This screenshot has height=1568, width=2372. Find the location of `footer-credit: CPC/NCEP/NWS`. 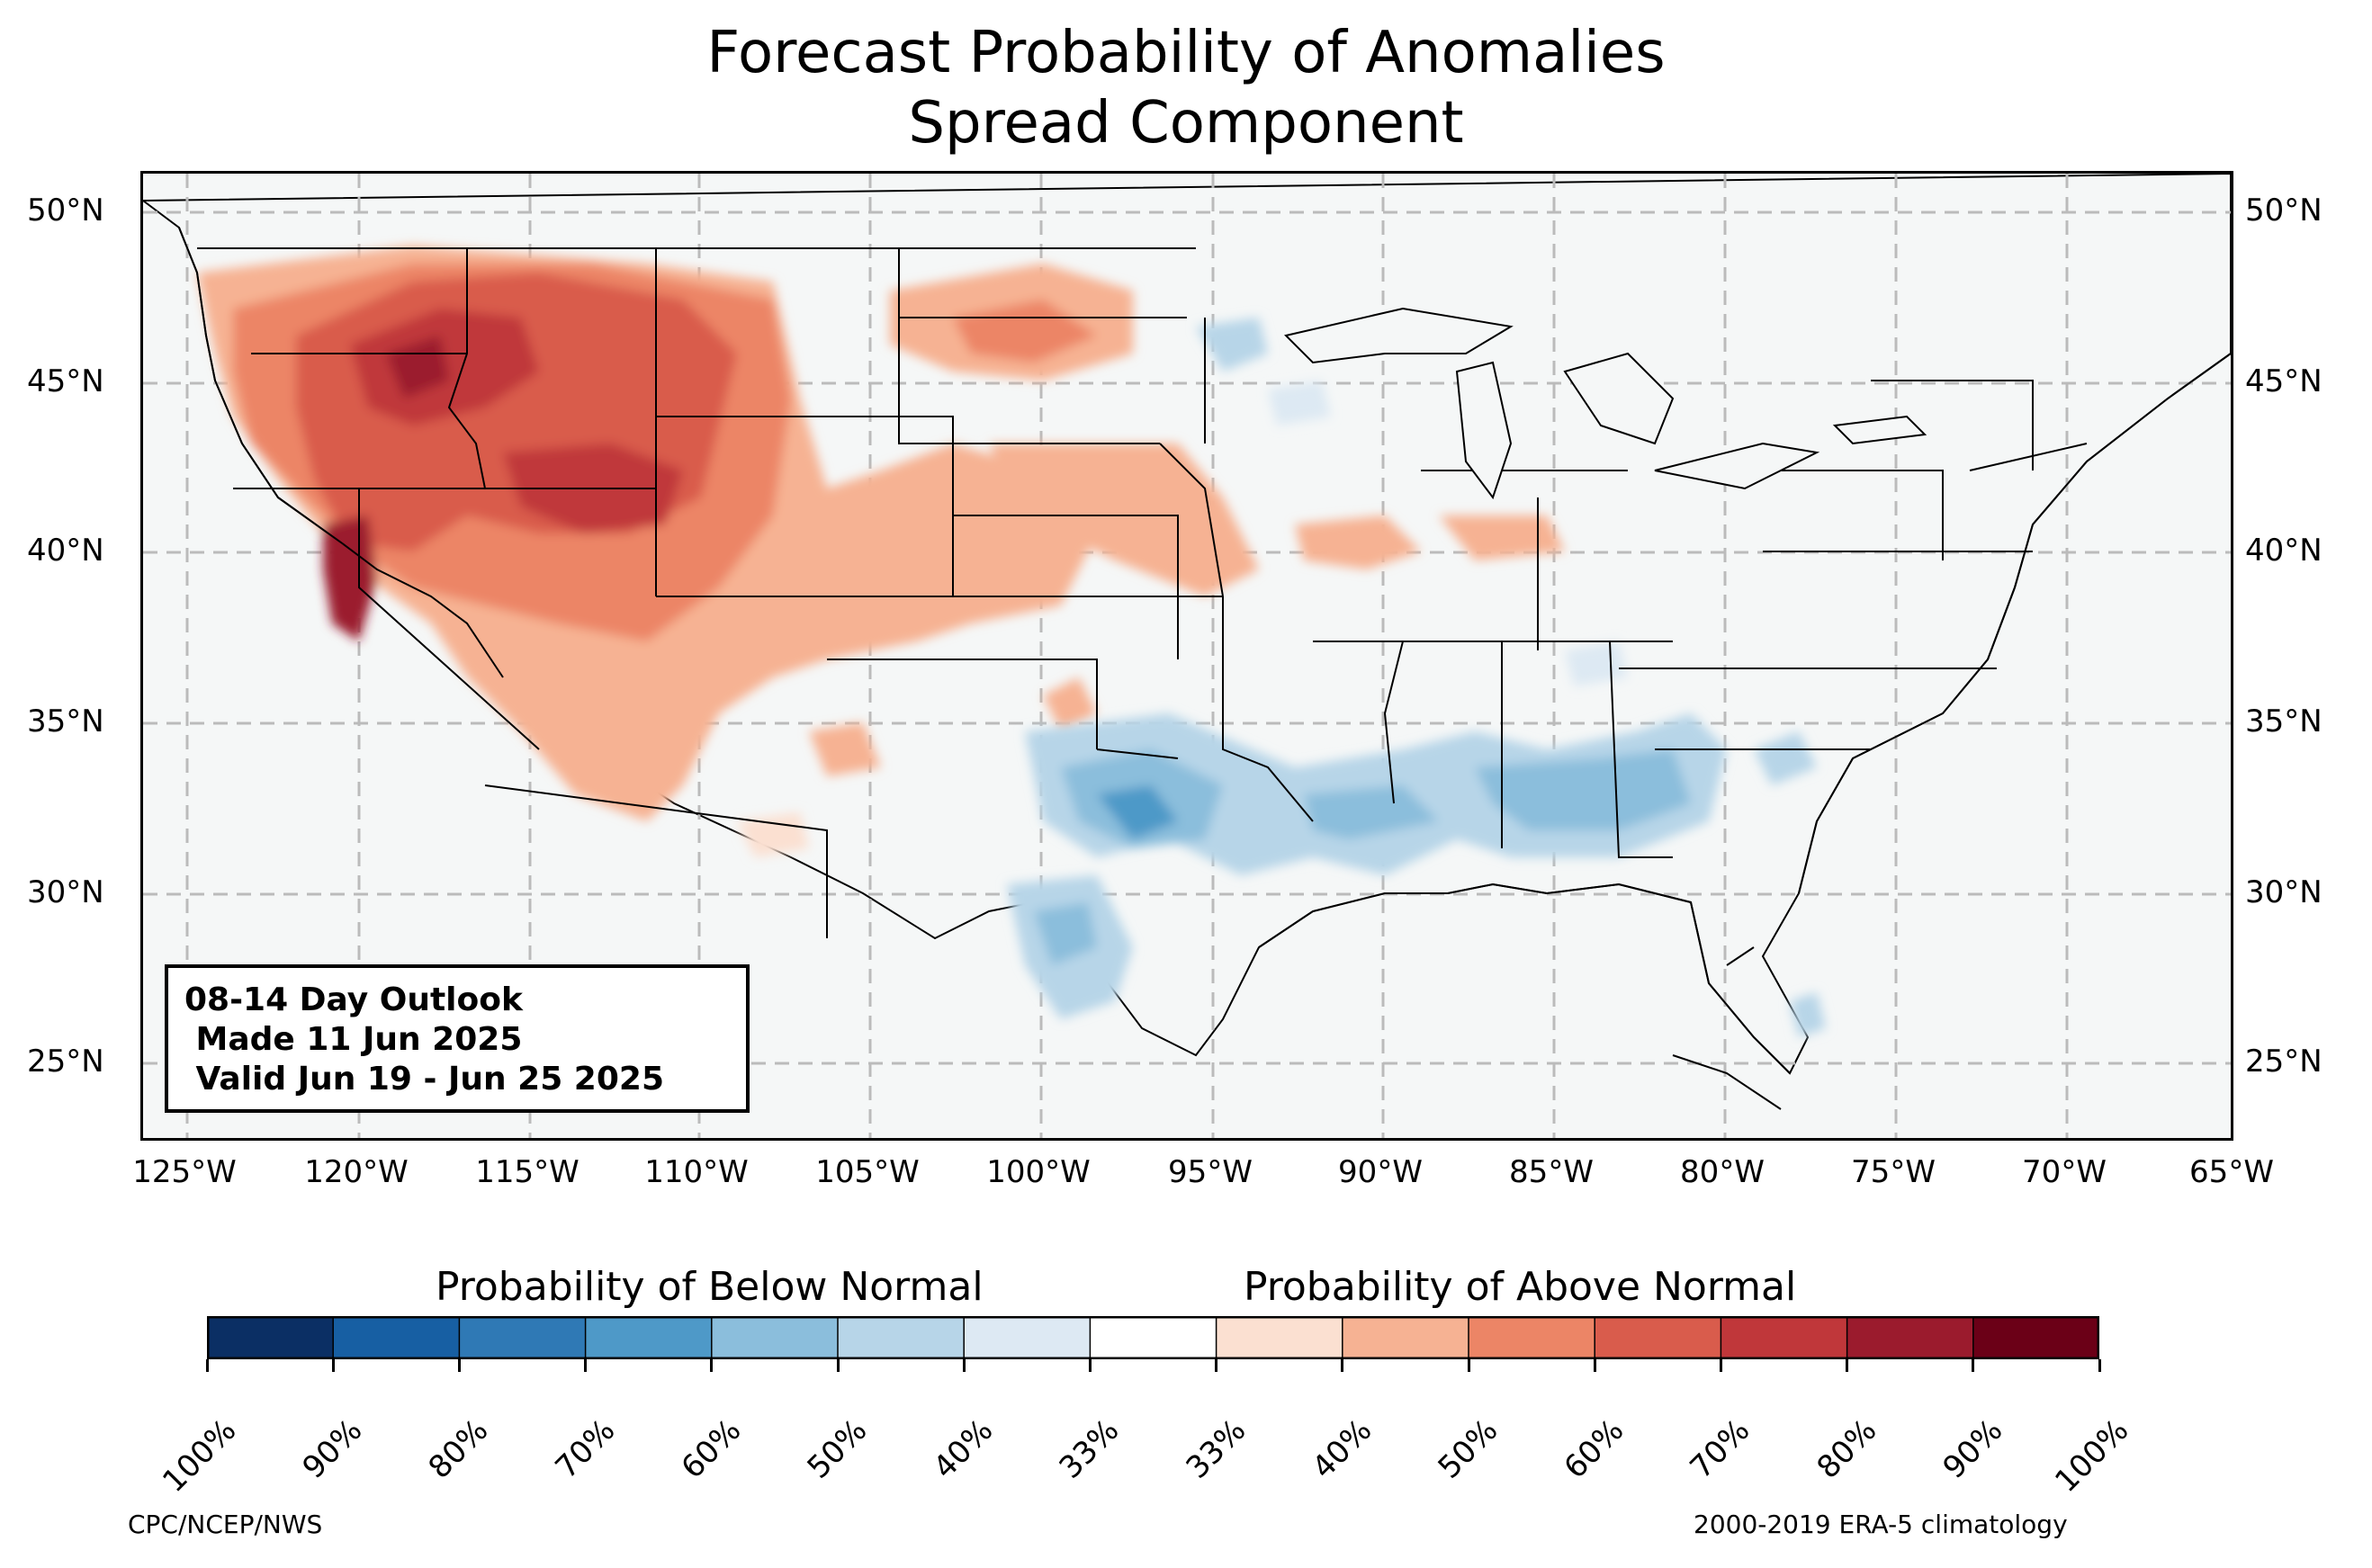

footer-credit: CPC/NCEP/NWS is located at coordinates (225, 1524).